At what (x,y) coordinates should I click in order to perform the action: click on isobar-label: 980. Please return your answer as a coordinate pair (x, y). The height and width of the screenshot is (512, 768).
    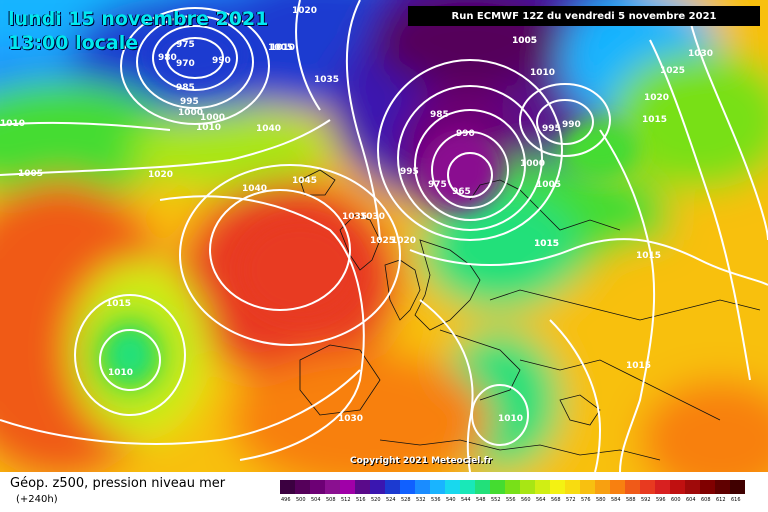
    Looking at the image, I should click on (167, 58).